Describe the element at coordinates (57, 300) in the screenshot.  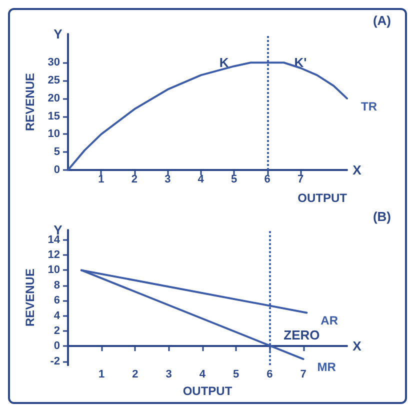
I see `y-tick-label: 6` at that location.